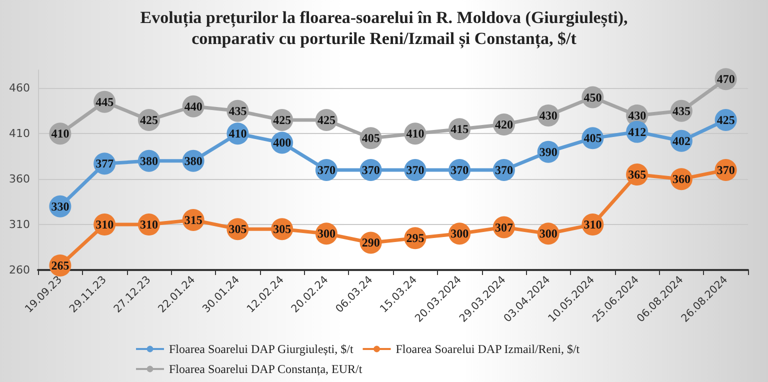 Image resolution: width=768 pixels, height=382 pixels. Describe the element at coordinates (637, 131) in the screenshot. I see `data-label: 412` at that location.